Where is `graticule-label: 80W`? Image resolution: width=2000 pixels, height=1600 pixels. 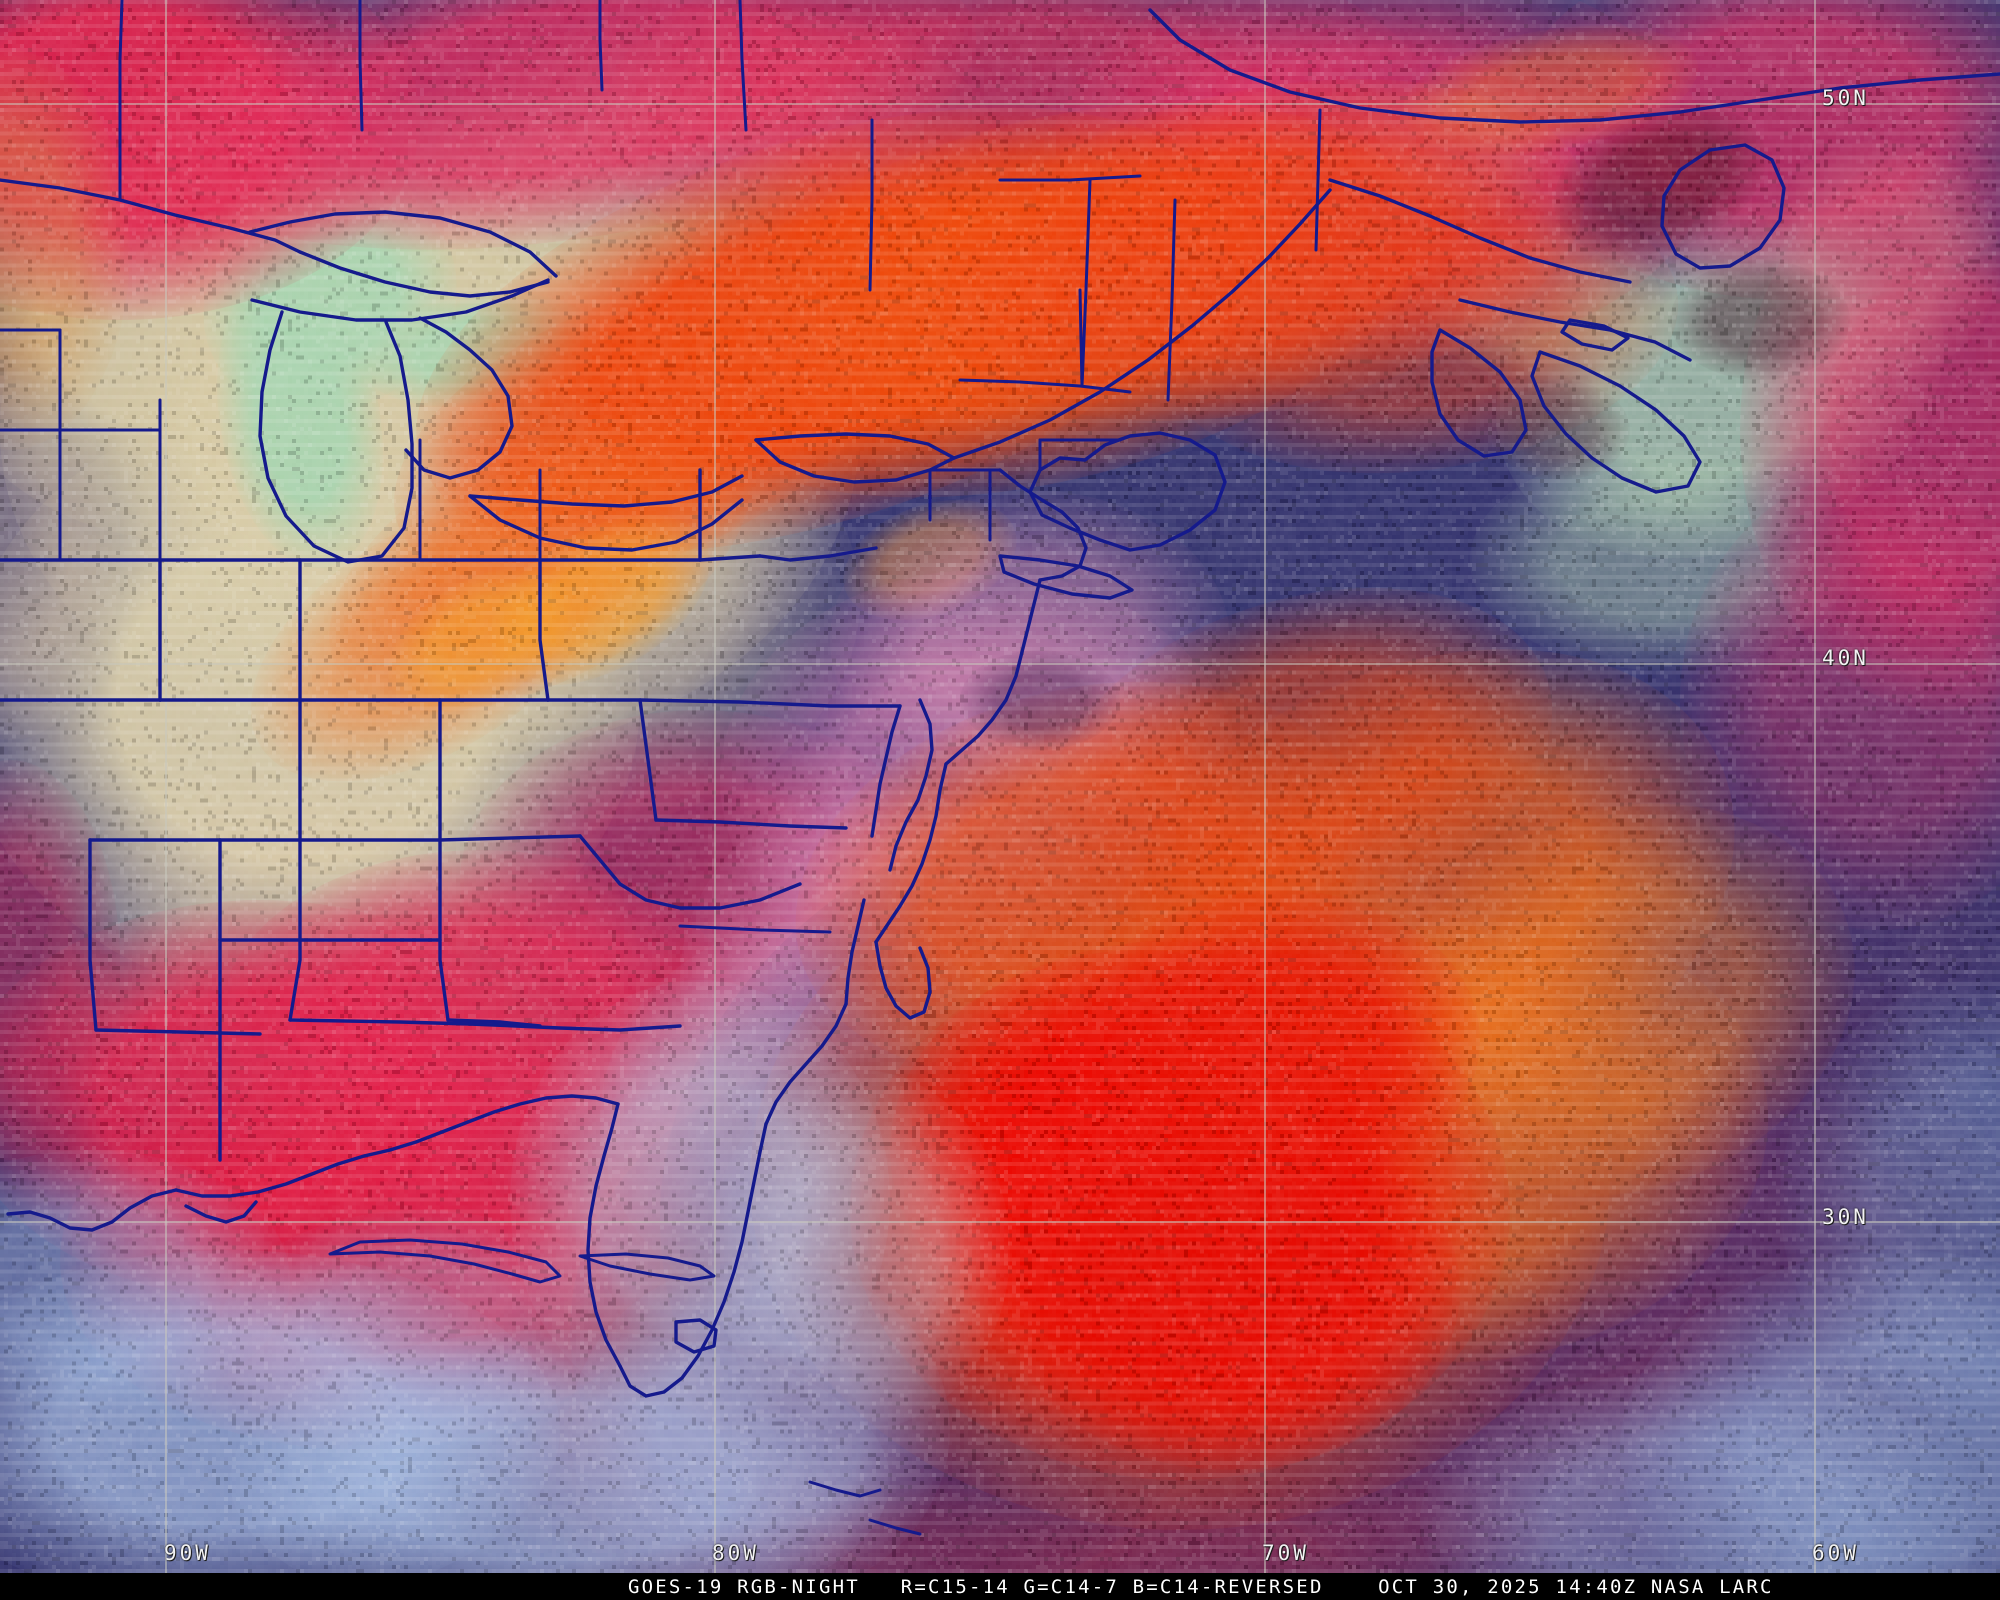 graticule-label: 80W is located at coordinates (735, 1553).